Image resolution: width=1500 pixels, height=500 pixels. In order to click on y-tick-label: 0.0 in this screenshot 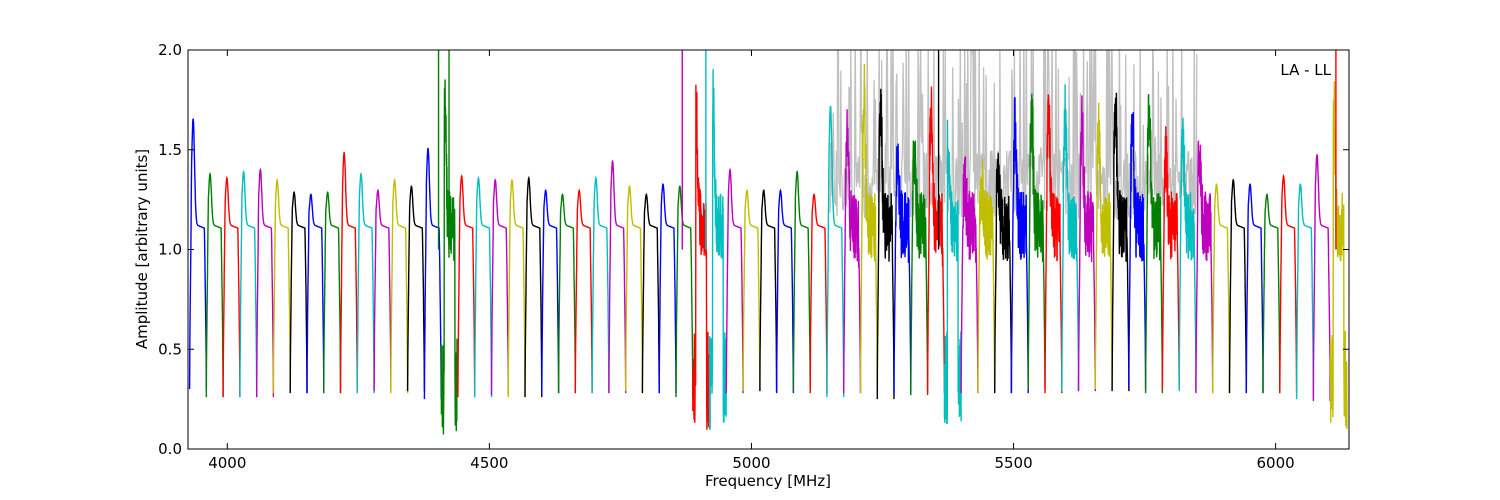, I will do `click(170, 449)`.